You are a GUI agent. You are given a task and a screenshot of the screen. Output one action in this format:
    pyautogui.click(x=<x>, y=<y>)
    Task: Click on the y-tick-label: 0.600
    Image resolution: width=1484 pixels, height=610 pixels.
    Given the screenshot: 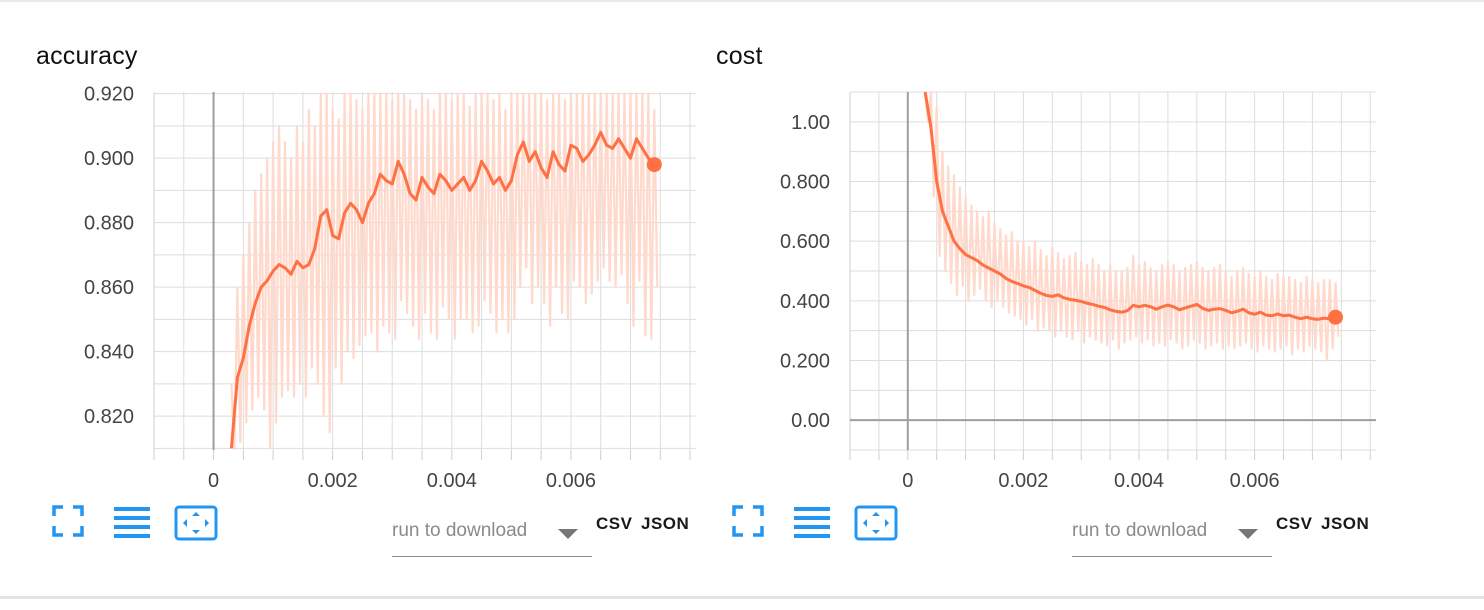 What is the action you would take?
    pyautogui.click(x=805, y=242)
    